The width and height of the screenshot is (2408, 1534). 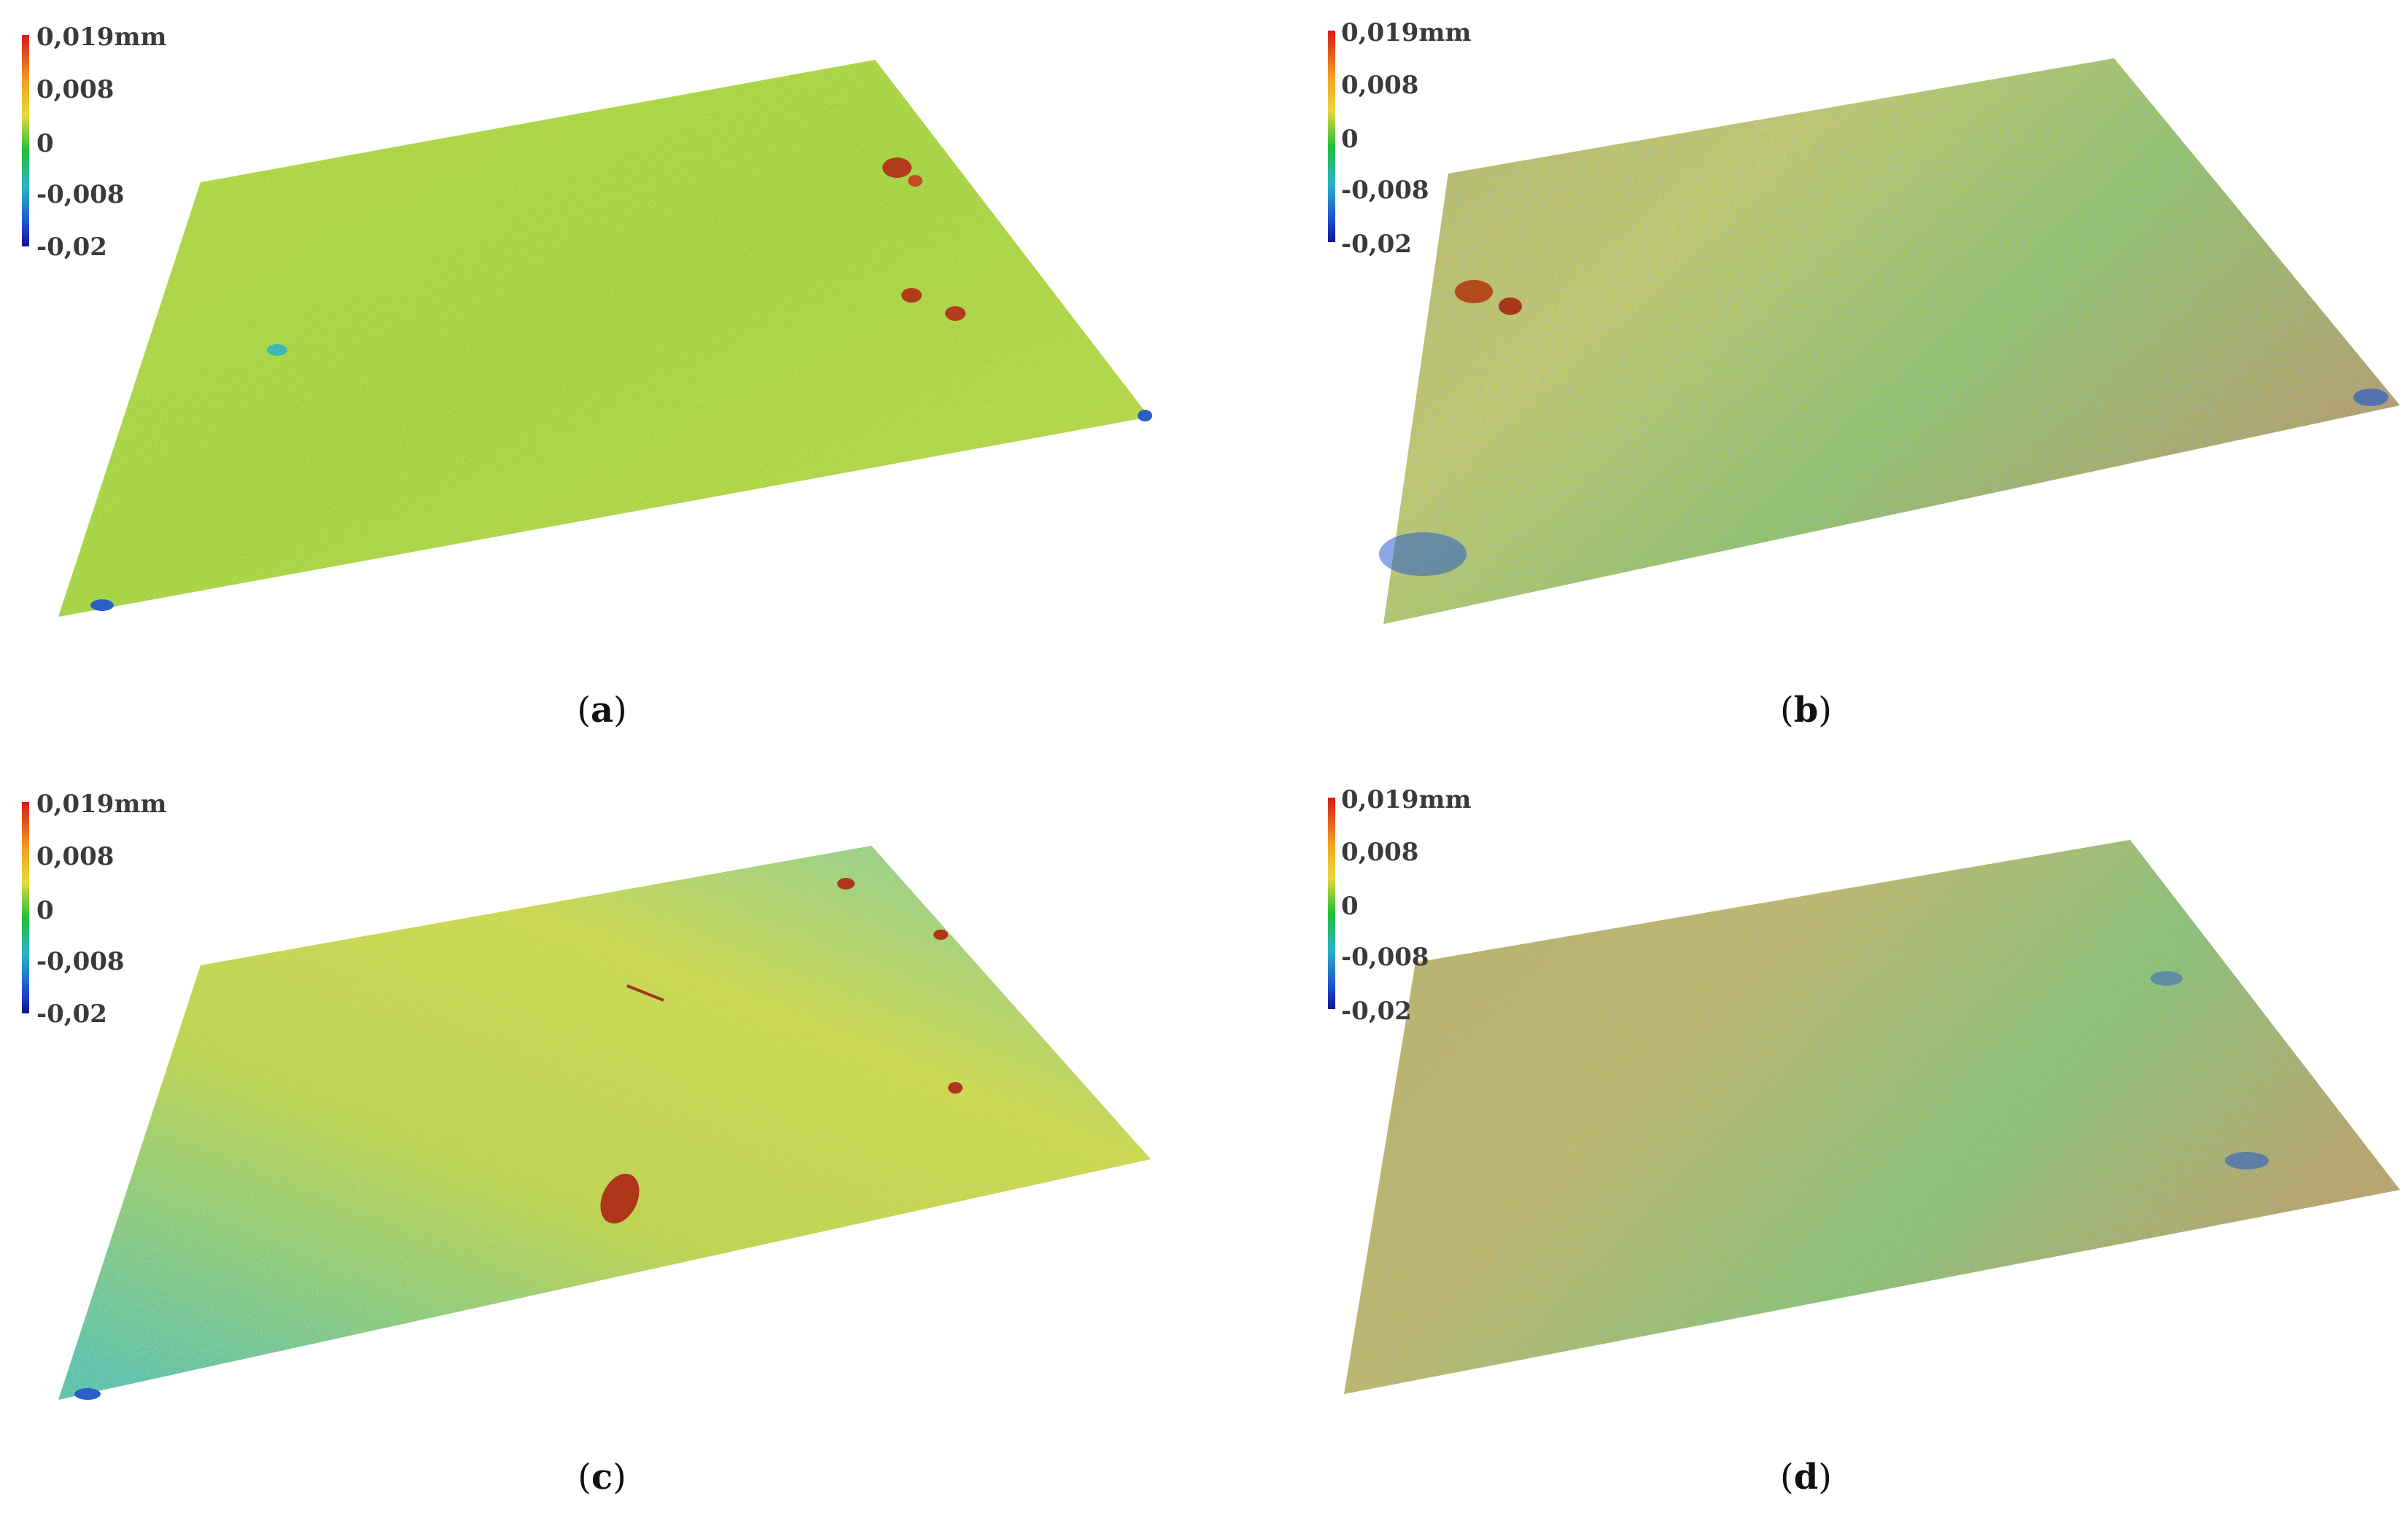 I want to click on panel-label: c, so click(x=602, y=1477).